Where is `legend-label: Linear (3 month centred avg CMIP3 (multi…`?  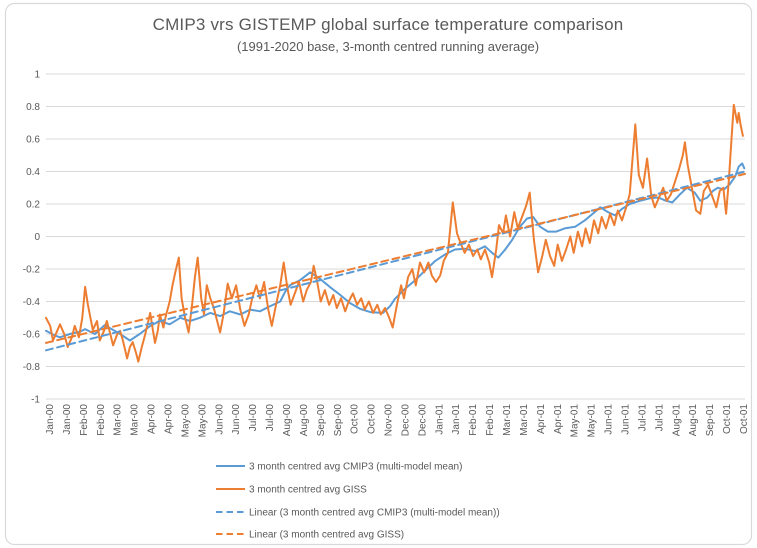
legend-label: Linear (3 month centred avg CMIP3 (multi… is located at coordinates (374, 513).